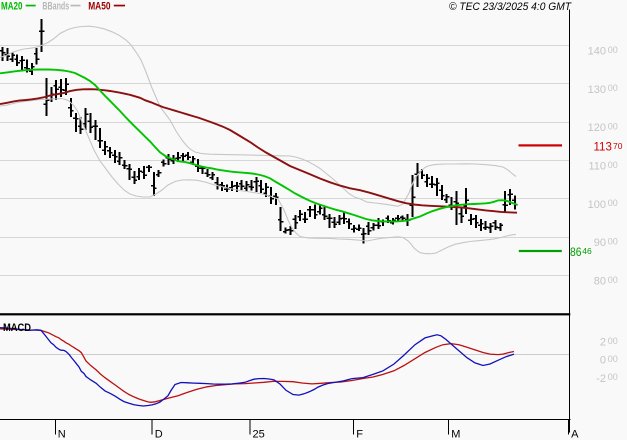 This screenshot has height=440, width=627. I want to click on svg-text: © TEC 23/3/2025 4:0 GMT, so click(510, 7).